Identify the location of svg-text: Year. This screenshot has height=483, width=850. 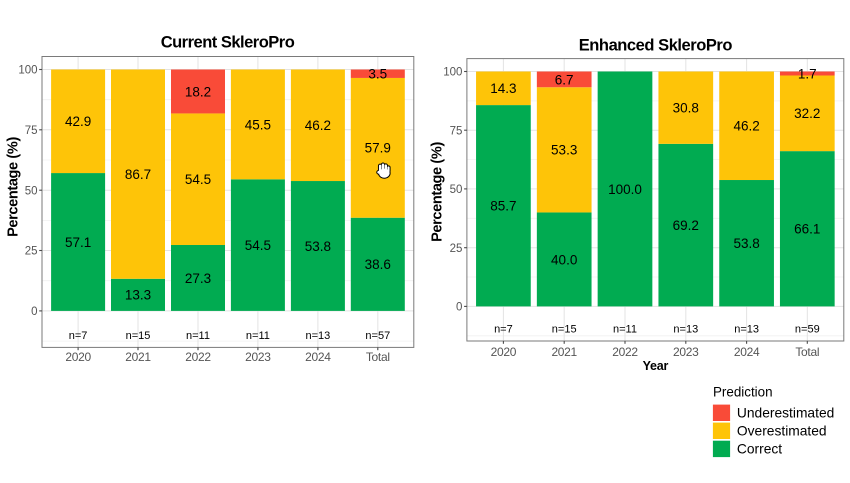
(656, 366).